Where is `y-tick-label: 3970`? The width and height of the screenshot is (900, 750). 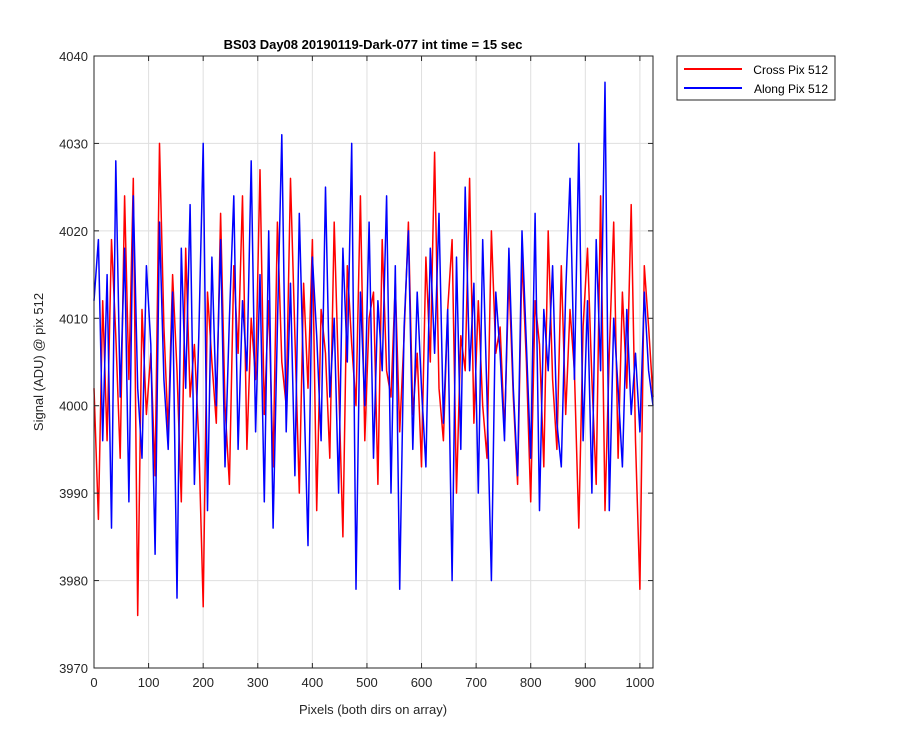
y-tick-label: 3970 is located at coordinates (73, 668).